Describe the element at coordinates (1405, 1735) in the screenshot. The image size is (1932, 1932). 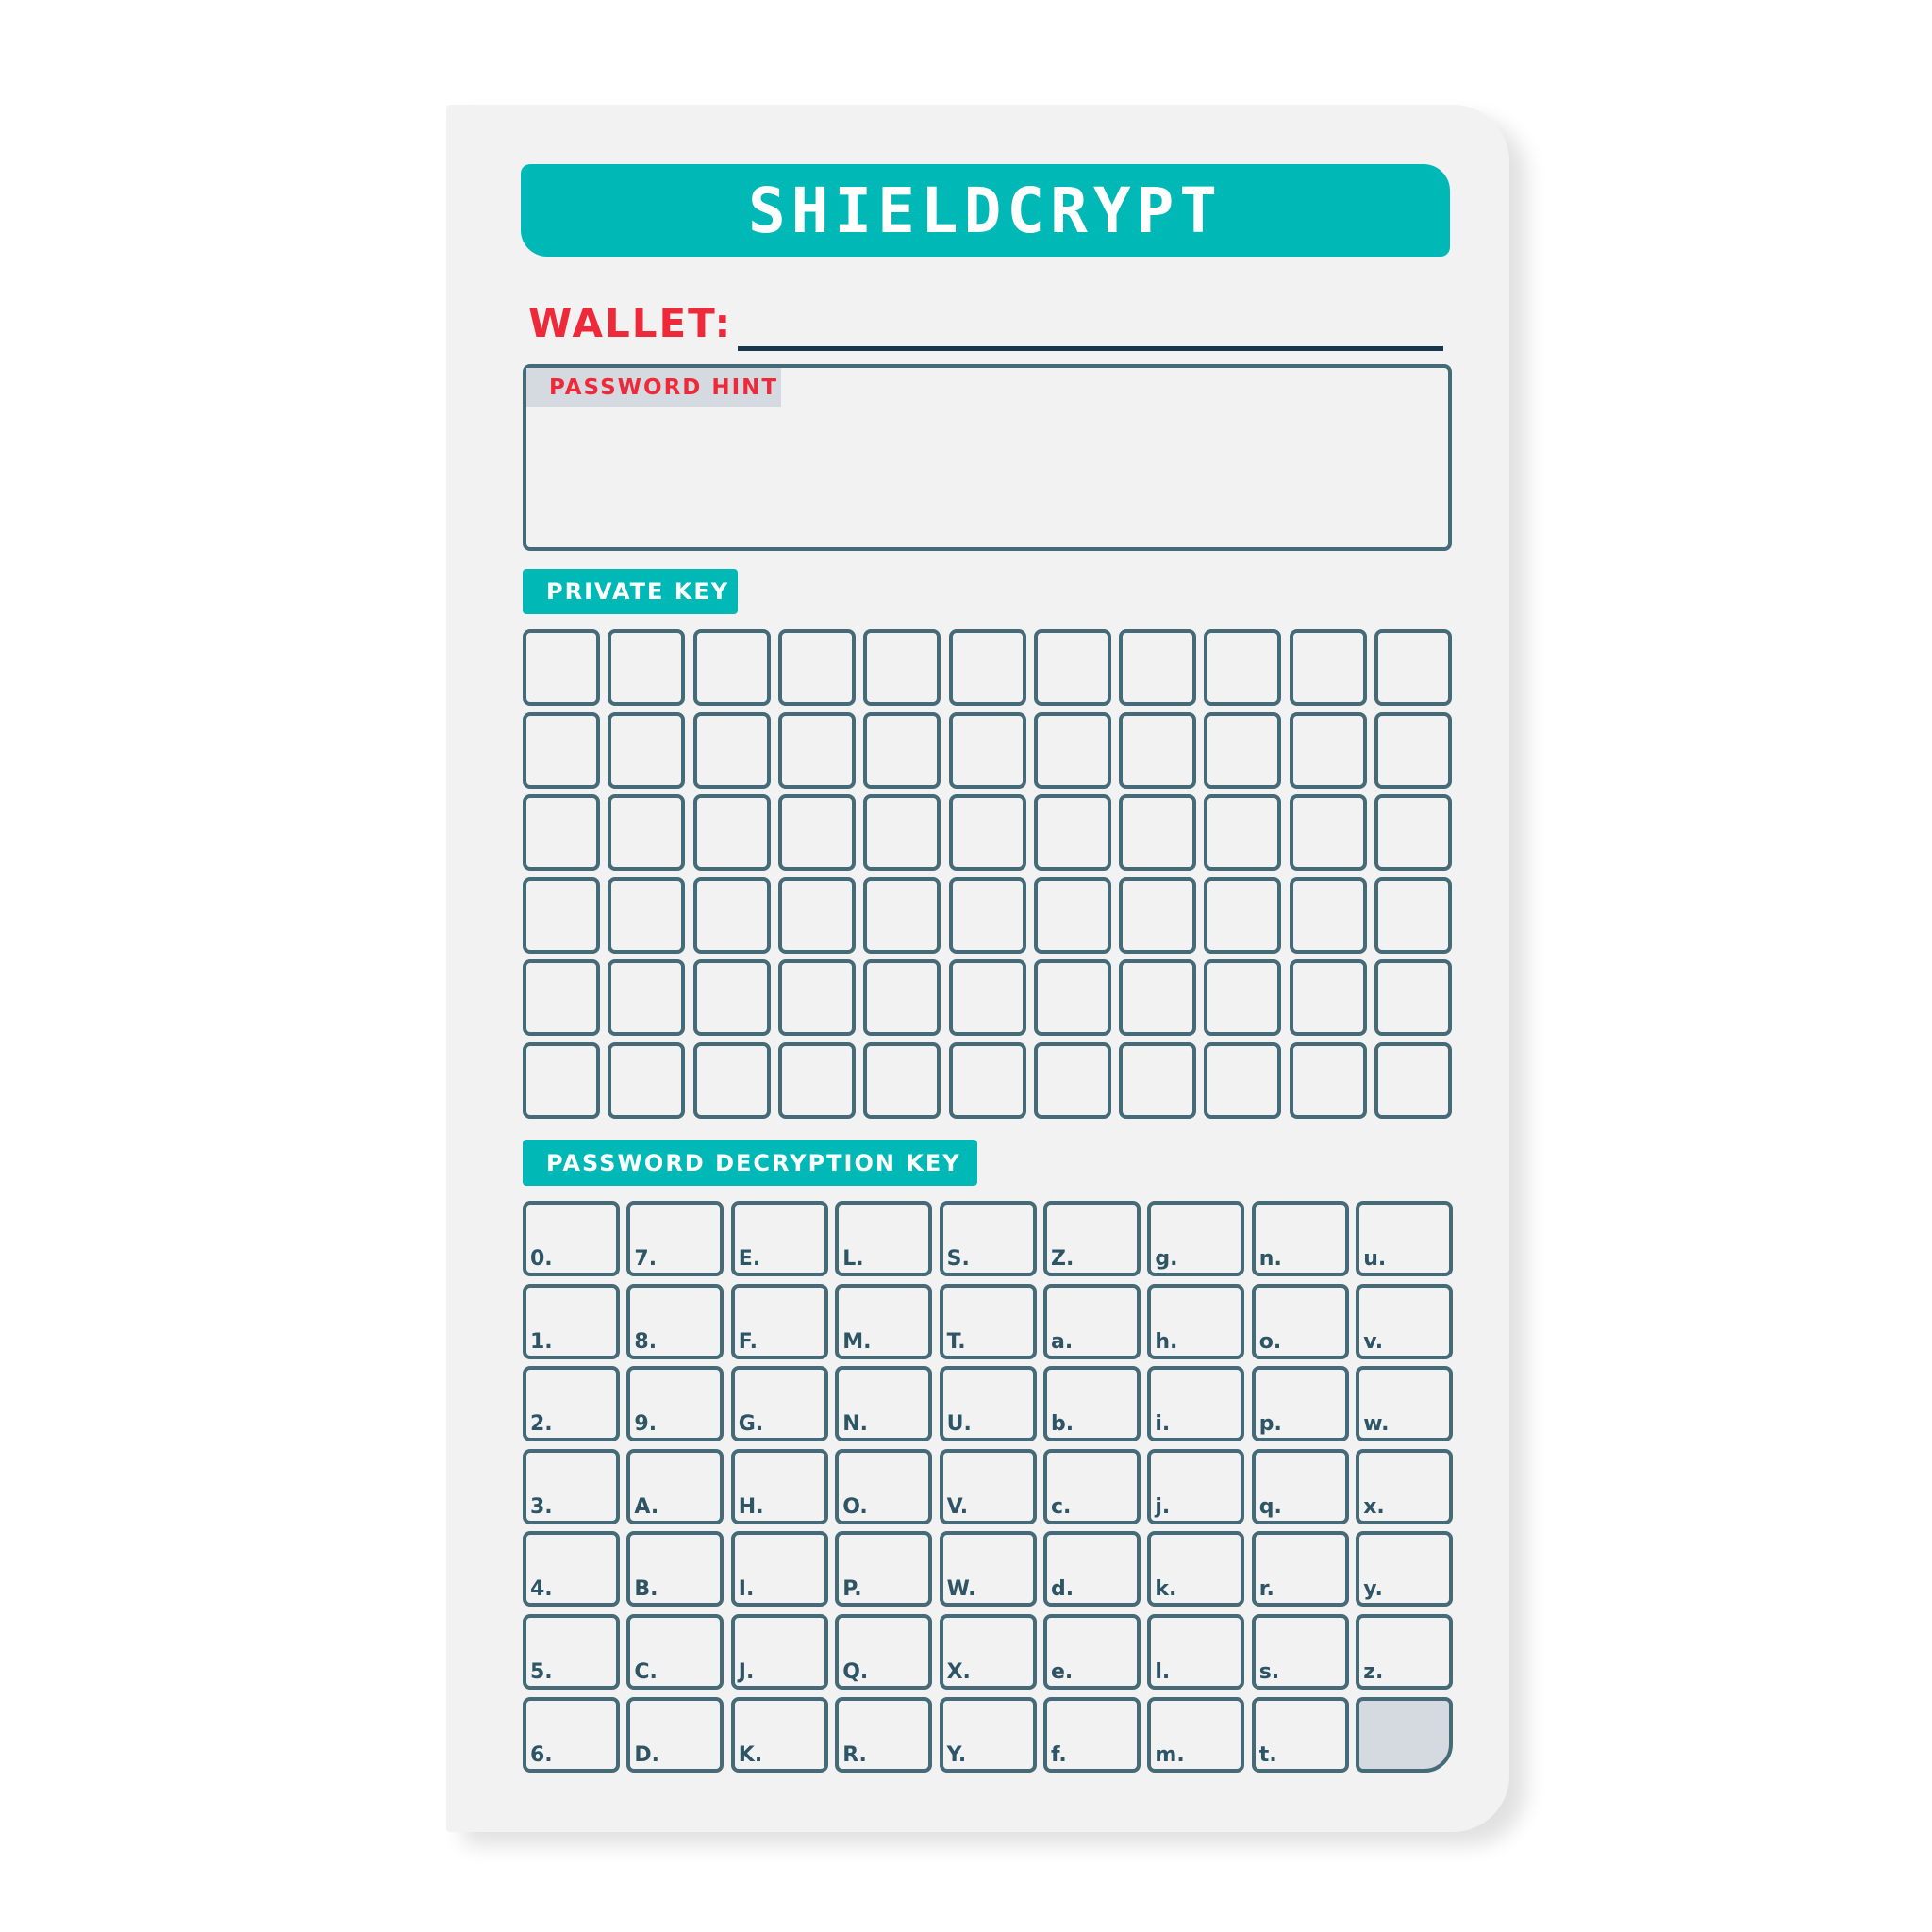
I see `decryption-key-cell` at that location.